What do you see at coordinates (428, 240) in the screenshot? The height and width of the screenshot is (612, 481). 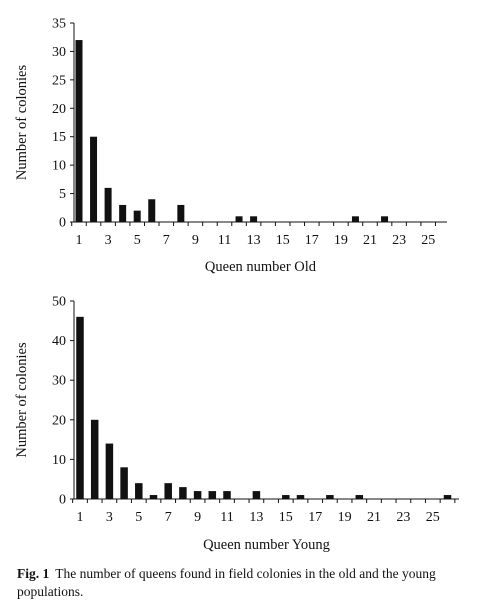 I see `chart1-x-tick-label: 25` at bounding box center [428, 240].